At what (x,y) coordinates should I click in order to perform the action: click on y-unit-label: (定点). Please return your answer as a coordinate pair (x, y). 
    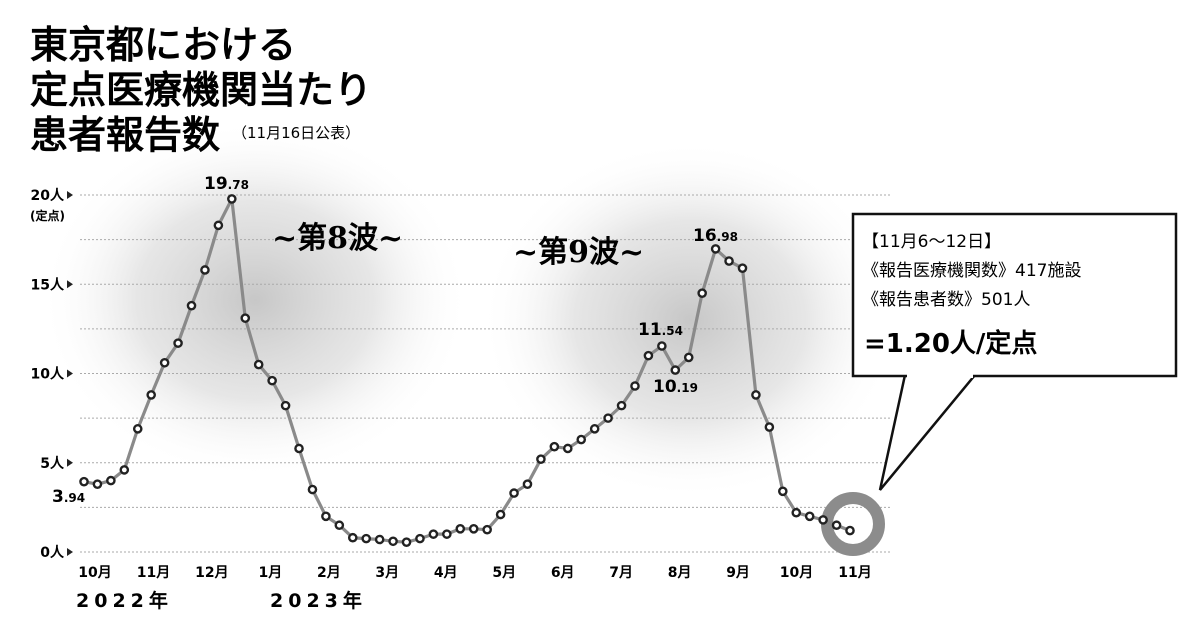
    Looking at the image, I should click on (47, 215).